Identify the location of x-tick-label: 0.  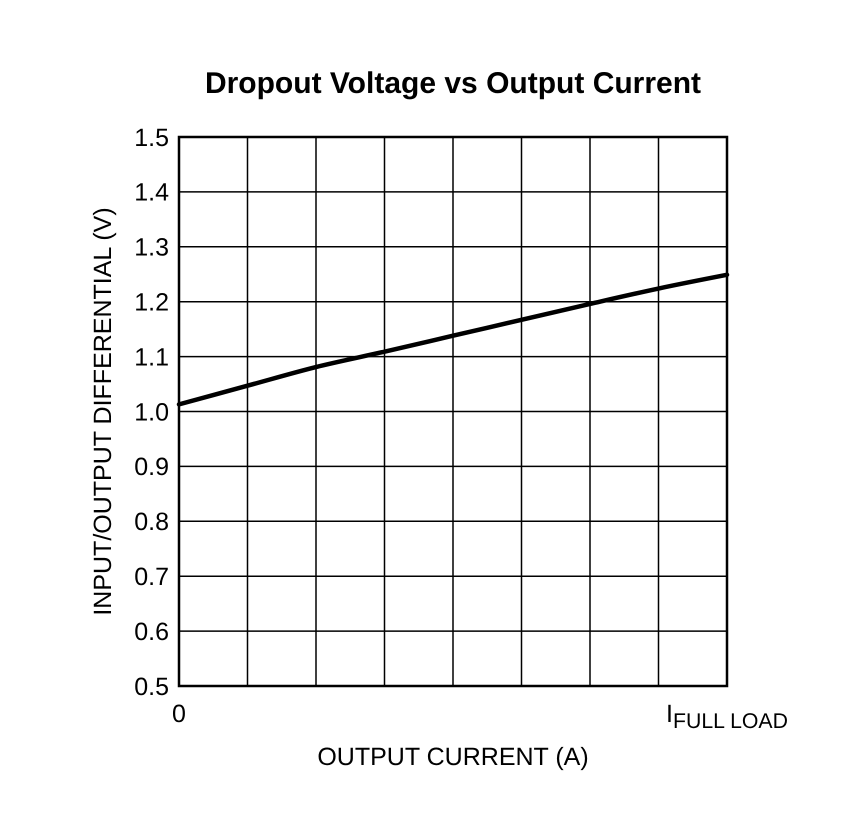
(179, 714).